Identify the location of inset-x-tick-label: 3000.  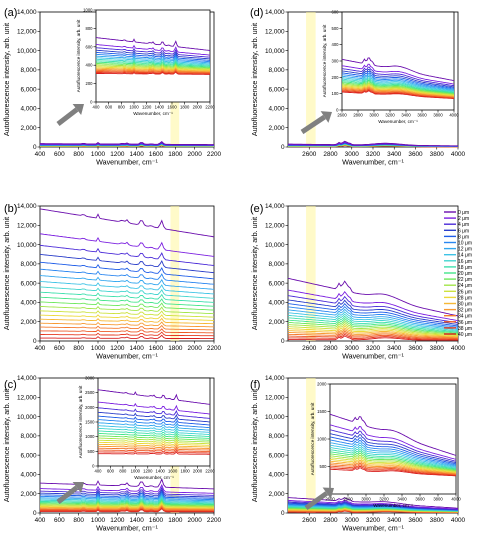
(374, 115).